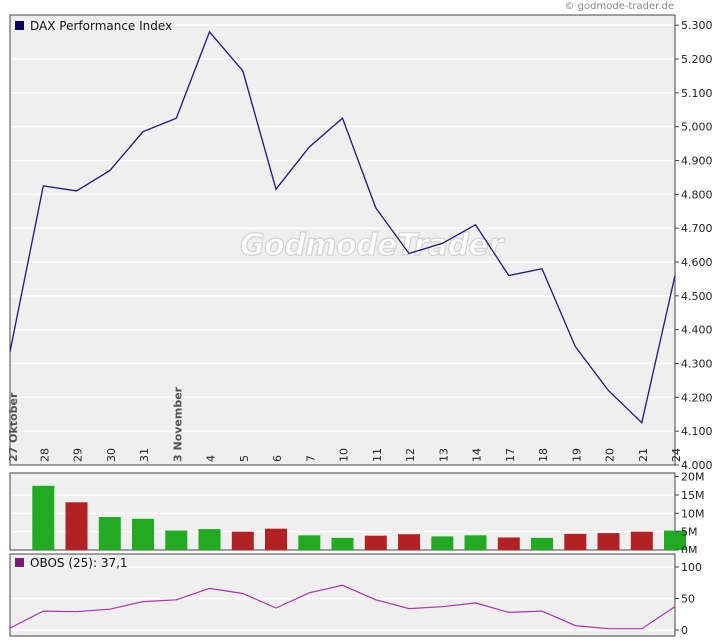 The height and width of the screenshot is (644, 720). Describe the element at coordinates (684, 630) in the screenshot. I see `obos-tick-label: 0` at that location.